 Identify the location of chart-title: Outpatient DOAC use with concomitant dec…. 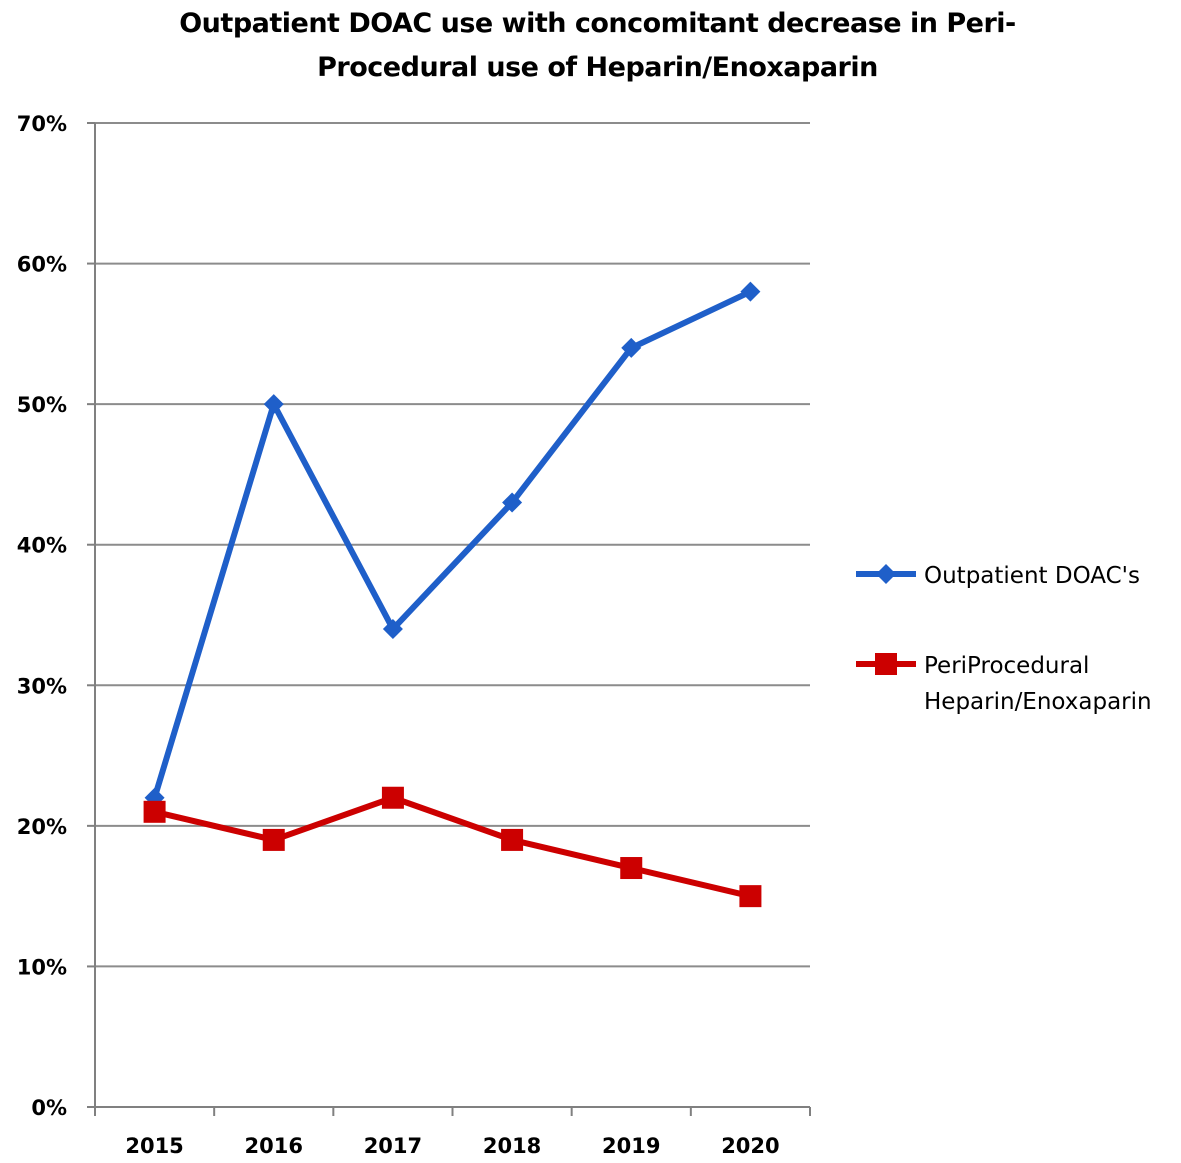
(590, 46).